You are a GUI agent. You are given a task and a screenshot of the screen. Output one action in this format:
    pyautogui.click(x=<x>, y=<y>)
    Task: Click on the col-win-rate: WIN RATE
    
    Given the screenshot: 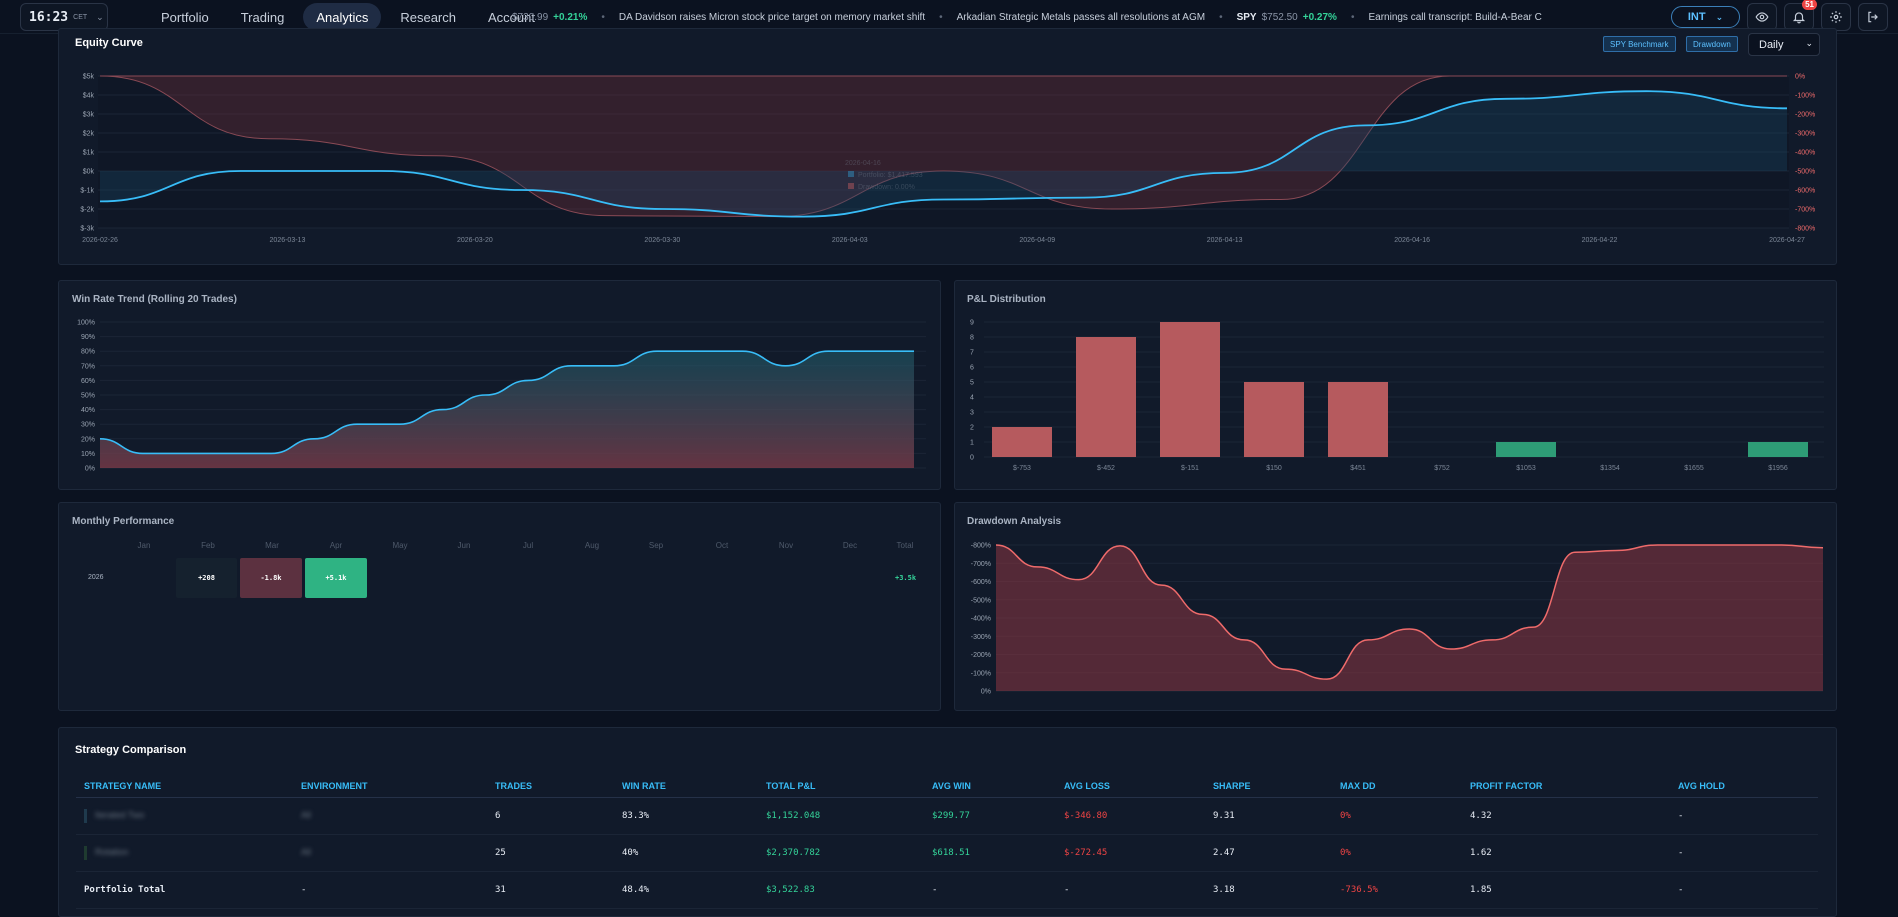 What is the action you would take?
    pyautogui.click(x=686, y=786)
    